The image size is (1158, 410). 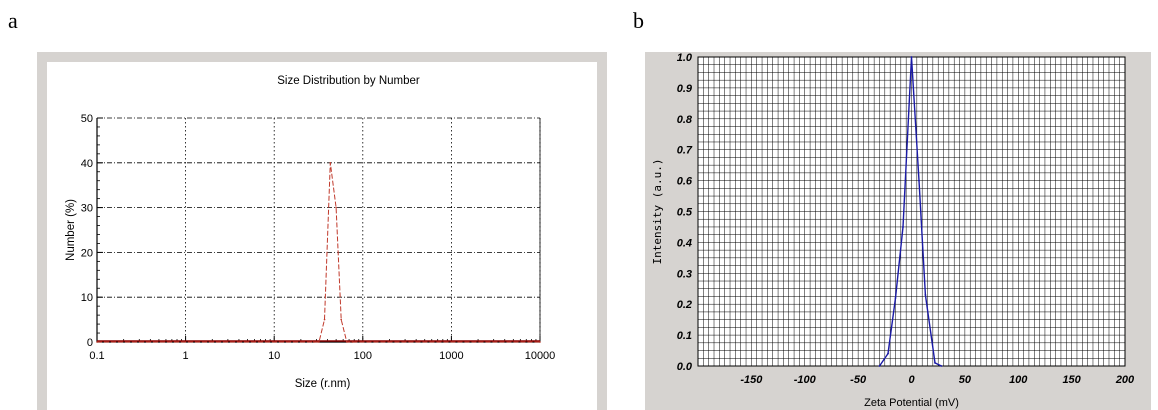 I want to click on chart-b-y-tick-label: 0.2, so click(x=684, y=305).